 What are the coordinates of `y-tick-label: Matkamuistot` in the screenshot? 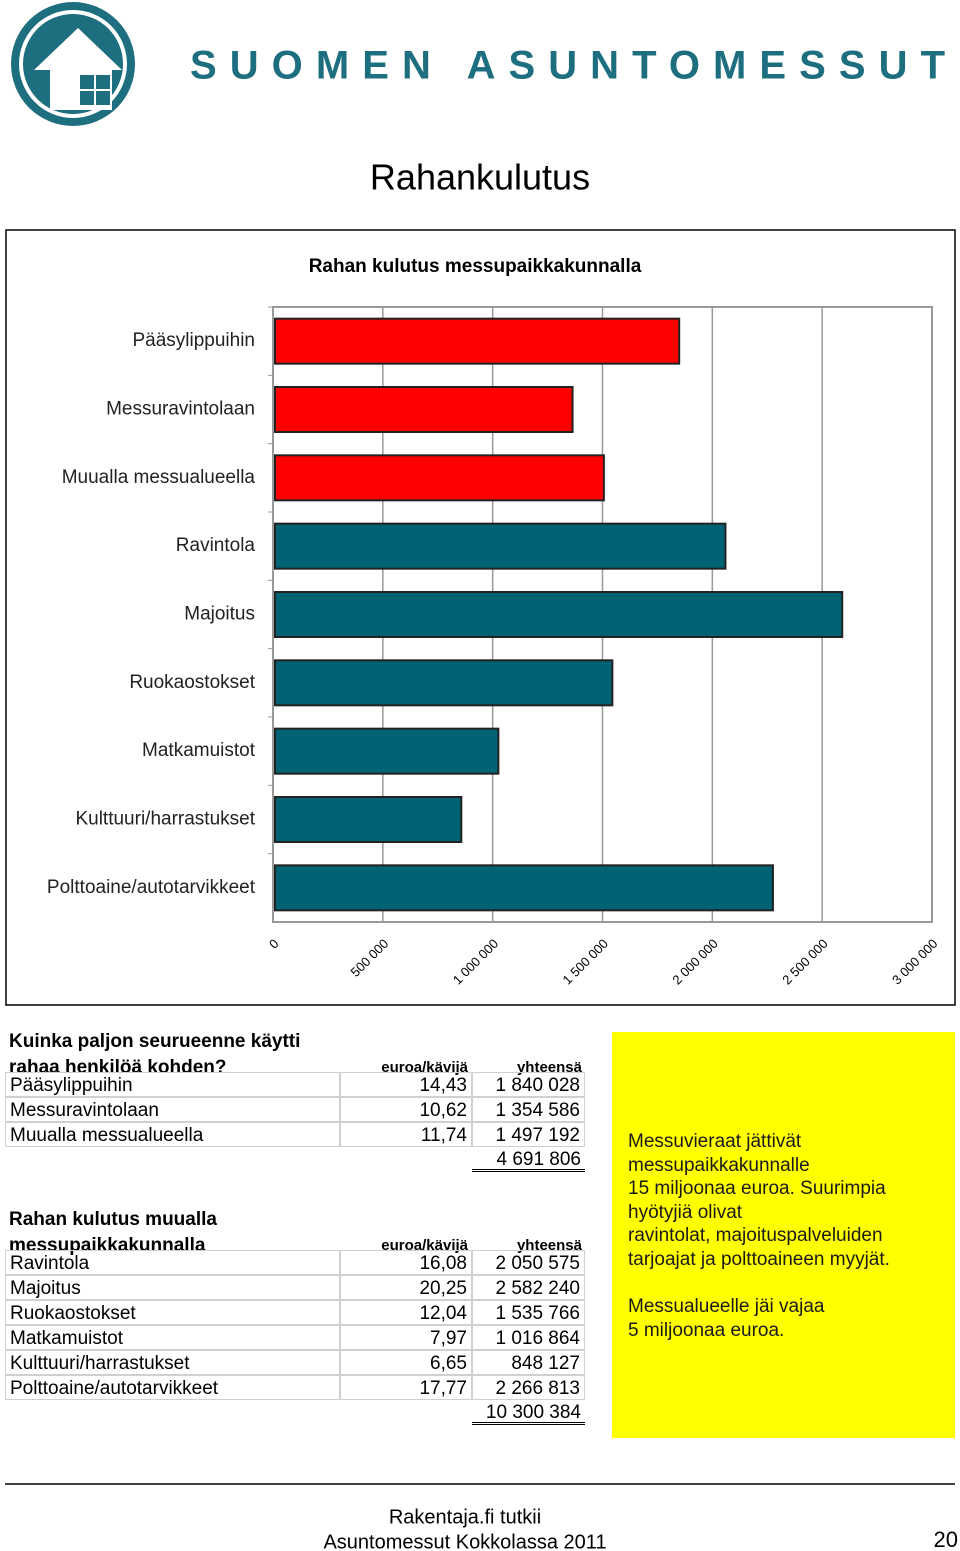 It's located at (199, 750).